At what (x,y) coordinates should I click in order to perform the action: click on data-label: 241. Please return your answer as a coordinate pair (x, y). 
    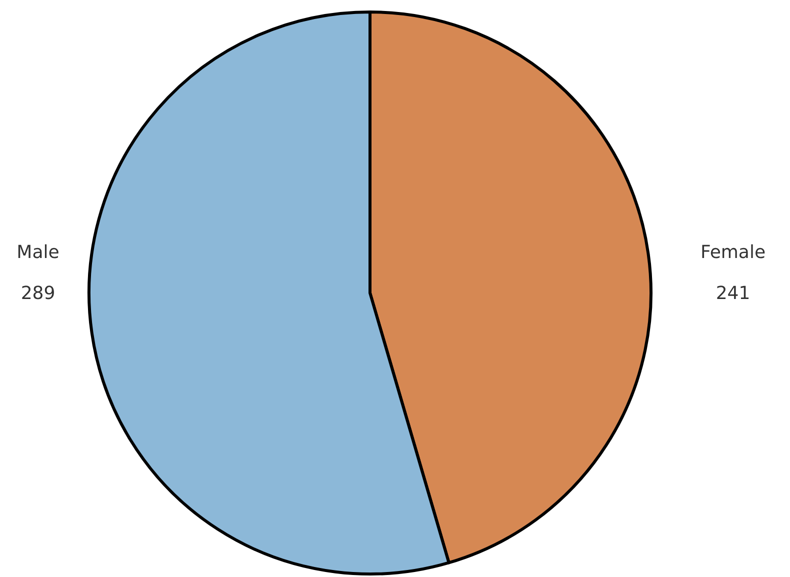
    Looking at the image, I should click on (733, 293).